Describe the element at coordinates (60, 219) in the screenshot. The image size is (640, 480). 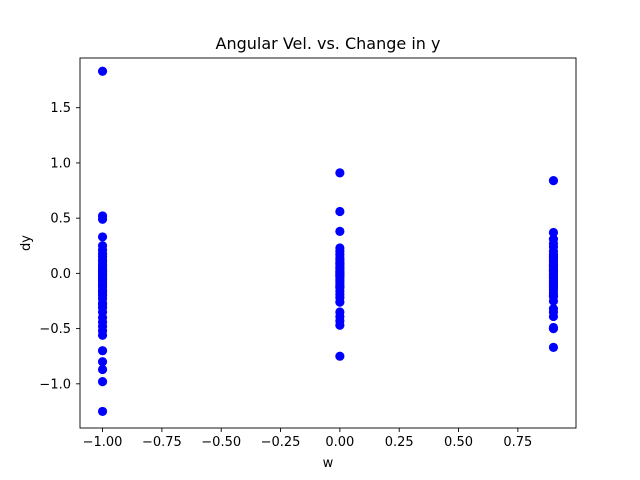
I see `y-tick-label: 0.5` at that location.